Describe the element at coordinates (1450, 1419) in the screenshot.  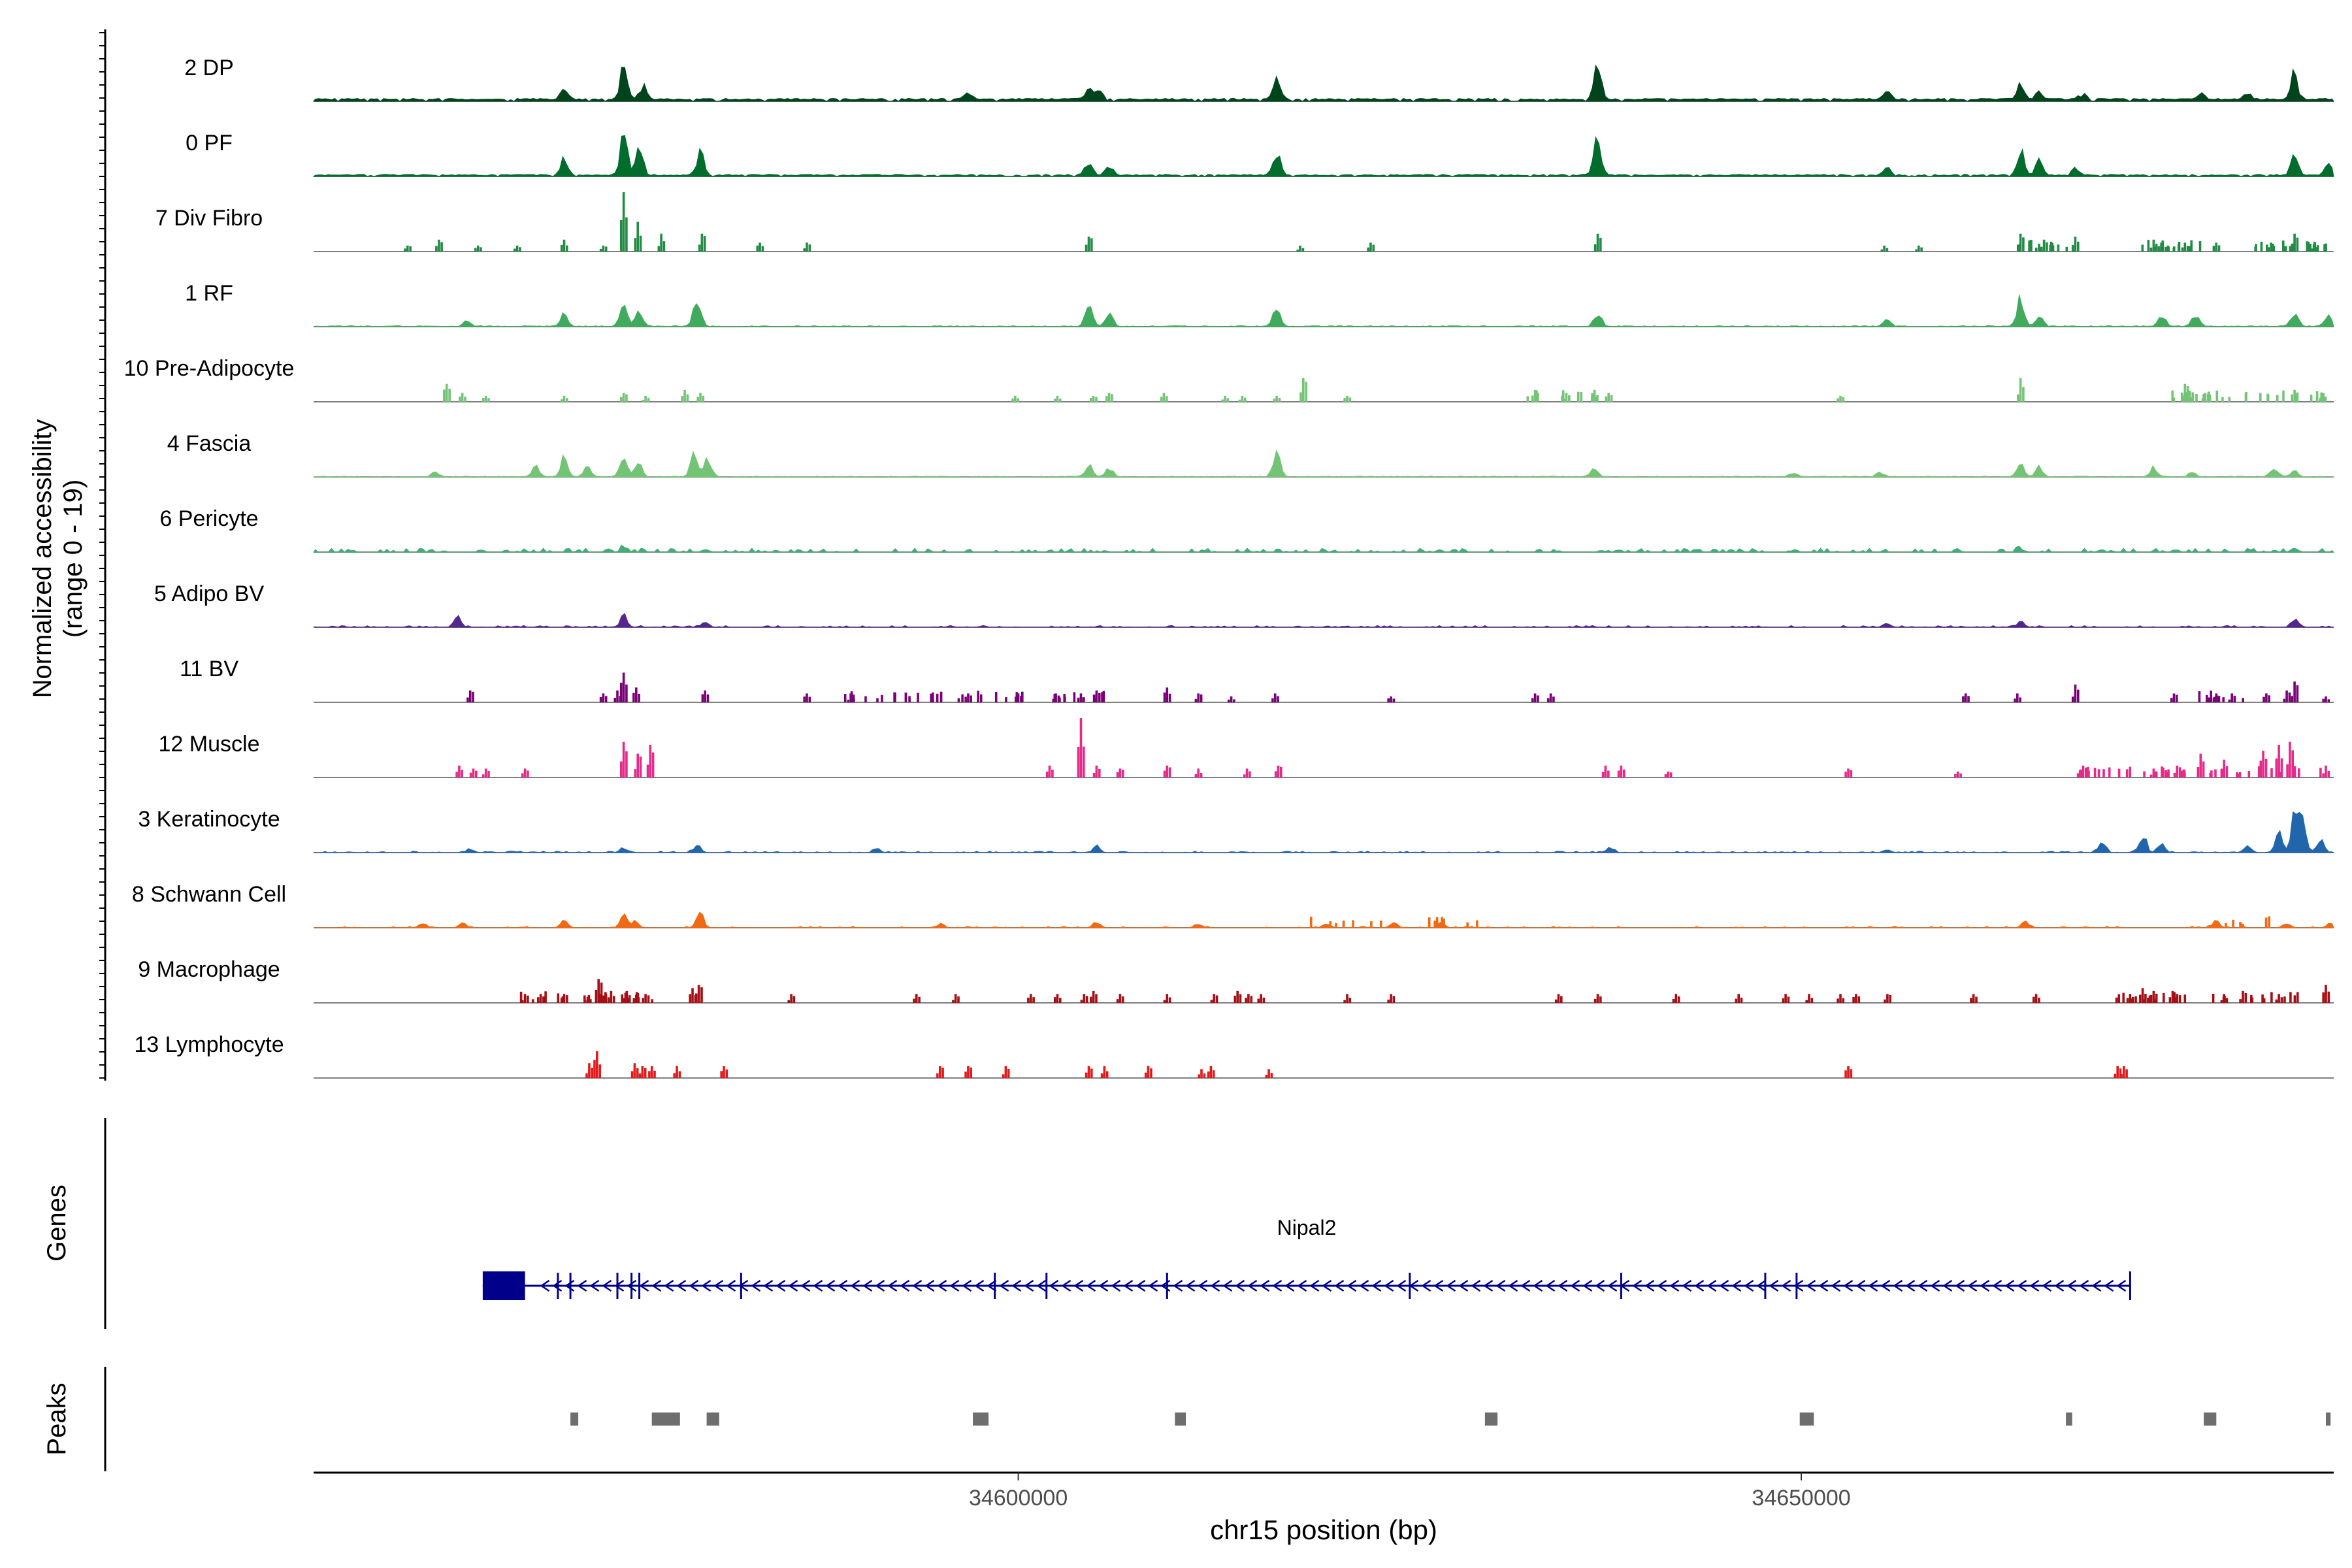
I see `peak-regions` at that location.